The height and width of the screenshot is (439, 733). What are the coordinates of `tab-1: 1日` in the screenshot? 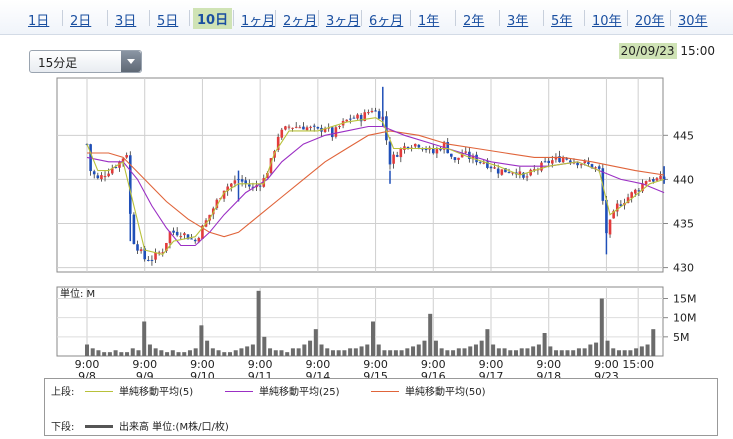 It's located at (39, 21).